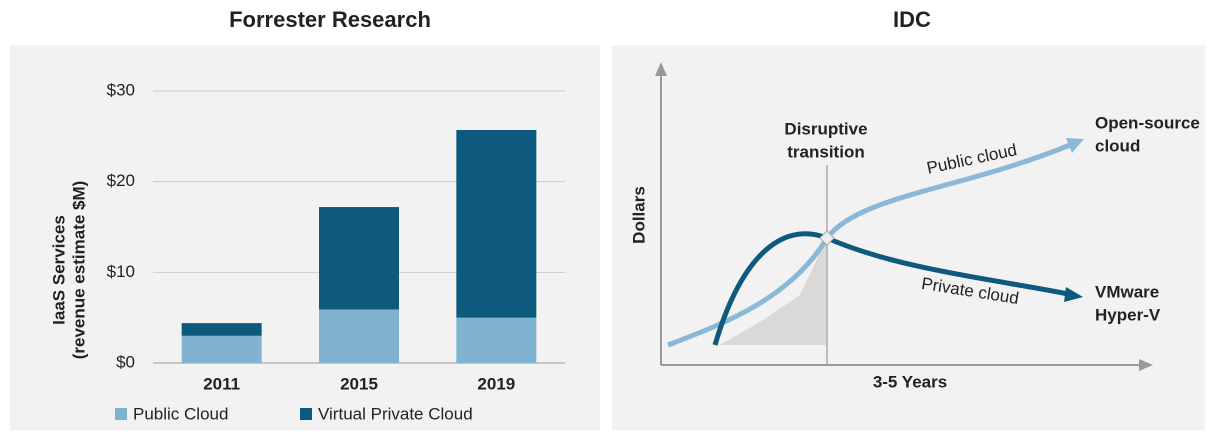 The image size is (1210, 432). I want to click on y-axis-label: Dollars, so click(638, 215).